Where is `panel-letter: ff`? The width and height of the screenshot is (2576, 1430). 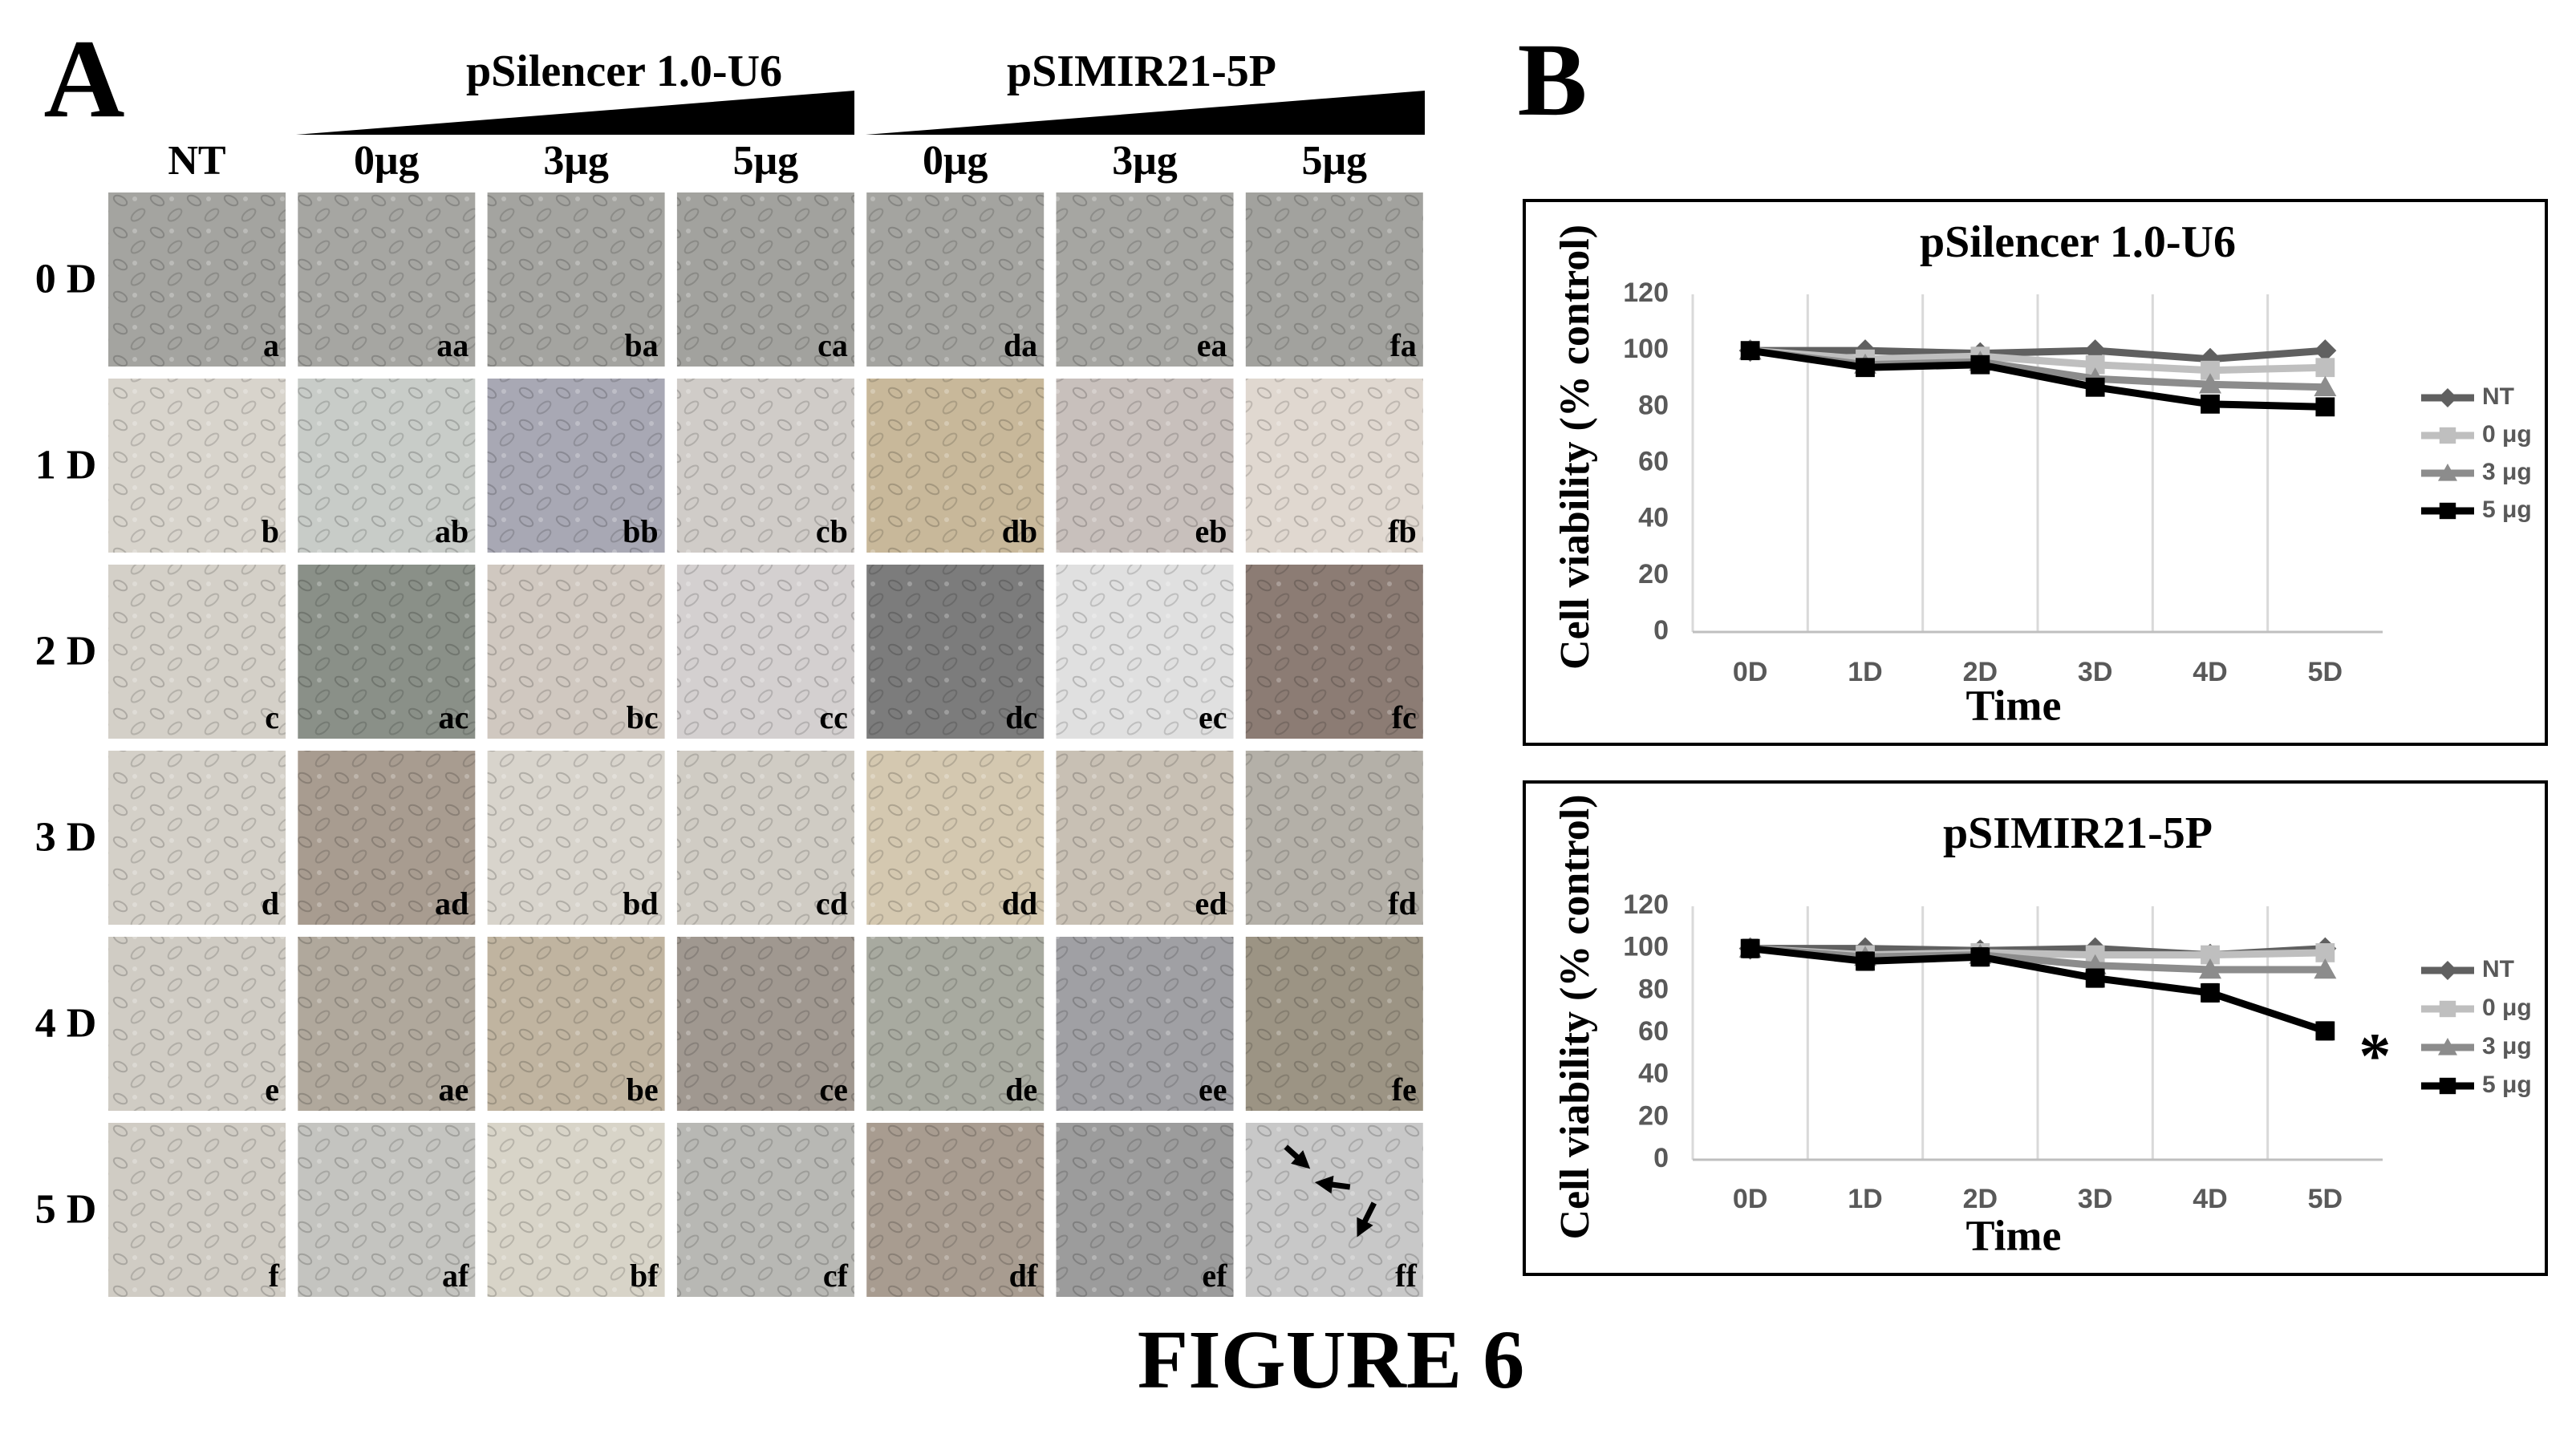 panel-letter: ff is located at coordinates (1406, 1276).